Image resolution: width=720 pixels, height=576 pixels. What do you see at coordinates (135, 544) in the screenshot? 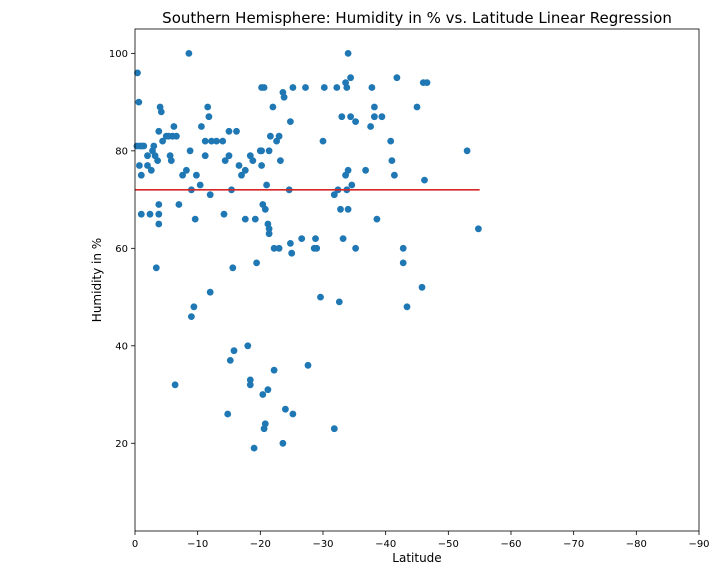
I see `x-tick-label: 0` at bounding box center [135, 544].